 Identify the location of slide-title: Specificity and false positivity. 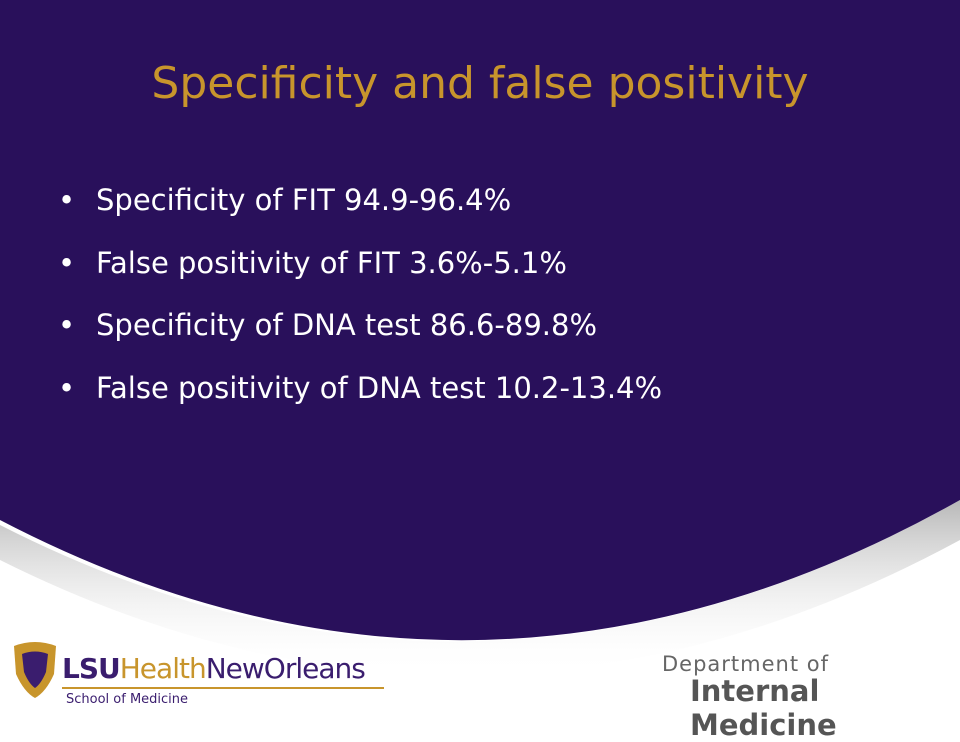
(480, 83).